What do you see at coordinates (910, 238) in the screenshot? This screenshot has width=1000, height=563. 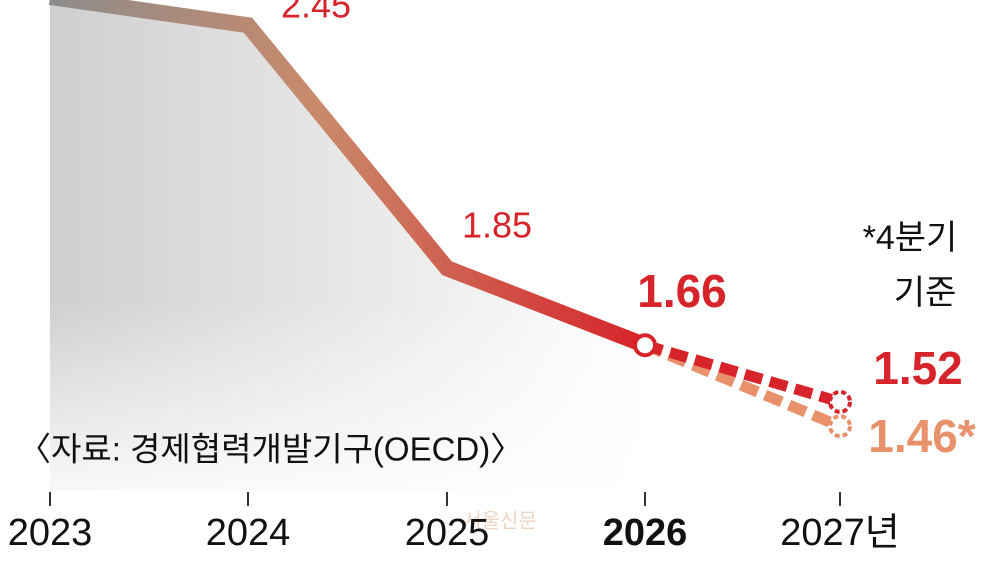 I see `annotation: *4분기` at bounding box center [910, 238].